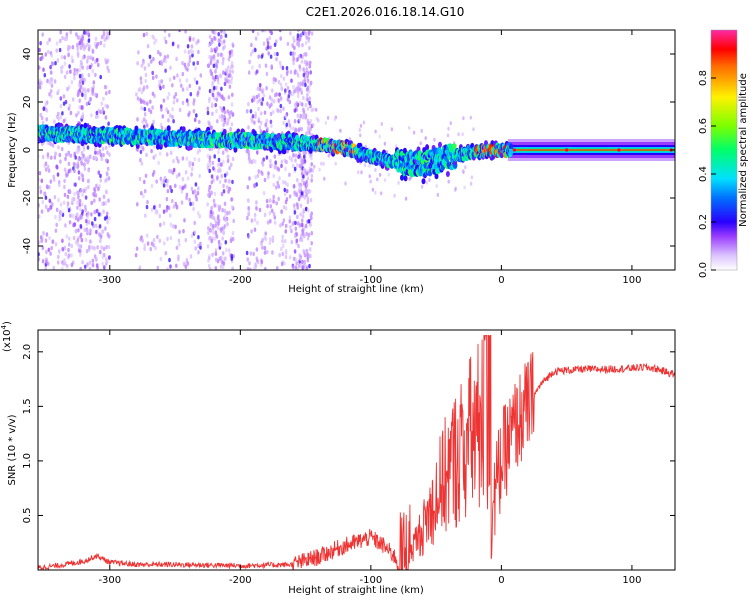 The image size is (750, 600). What do you see at coordinates (567, 150) in the screenshot?
I see `spectrogram-band-dot` at bounding box center [567, 150].